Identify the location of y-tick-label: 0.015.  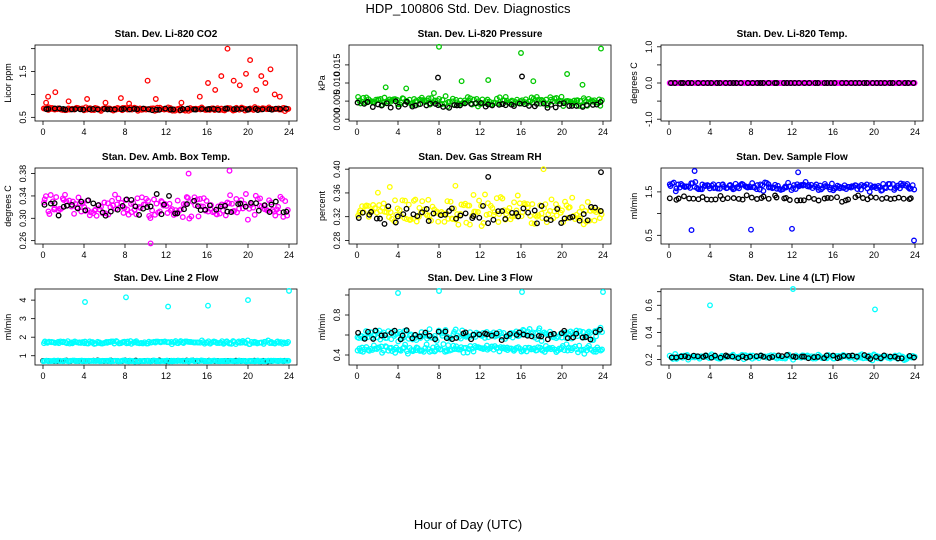
(337, 65).